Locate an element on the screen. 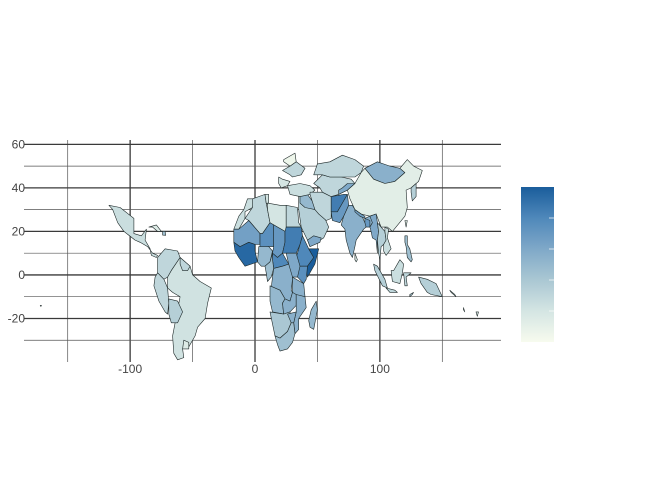 This screenshot has width=672, height=480. y-tick-label: 60 is located at coordinates (19, 144).